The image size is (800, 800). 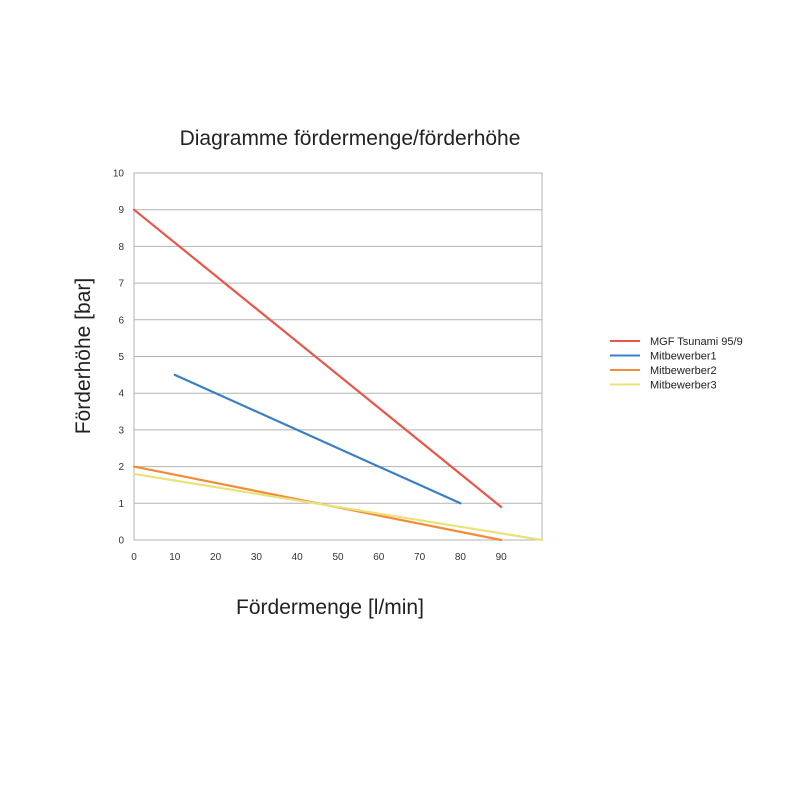 What do you see at coordinates (298, 557) in the screenshot?
I see `x-tick-label: 40` at bounding box center [298, 557].